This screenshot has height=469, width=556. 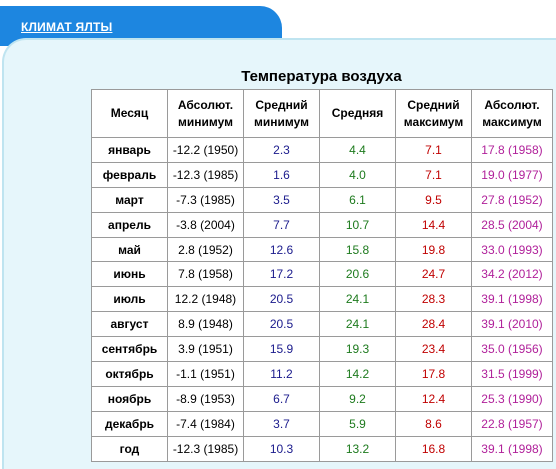 What do you see at coordinates (357, 249) in the screenshot?
I see `mean-cell: 15.8` at bounding box center [357, 249].